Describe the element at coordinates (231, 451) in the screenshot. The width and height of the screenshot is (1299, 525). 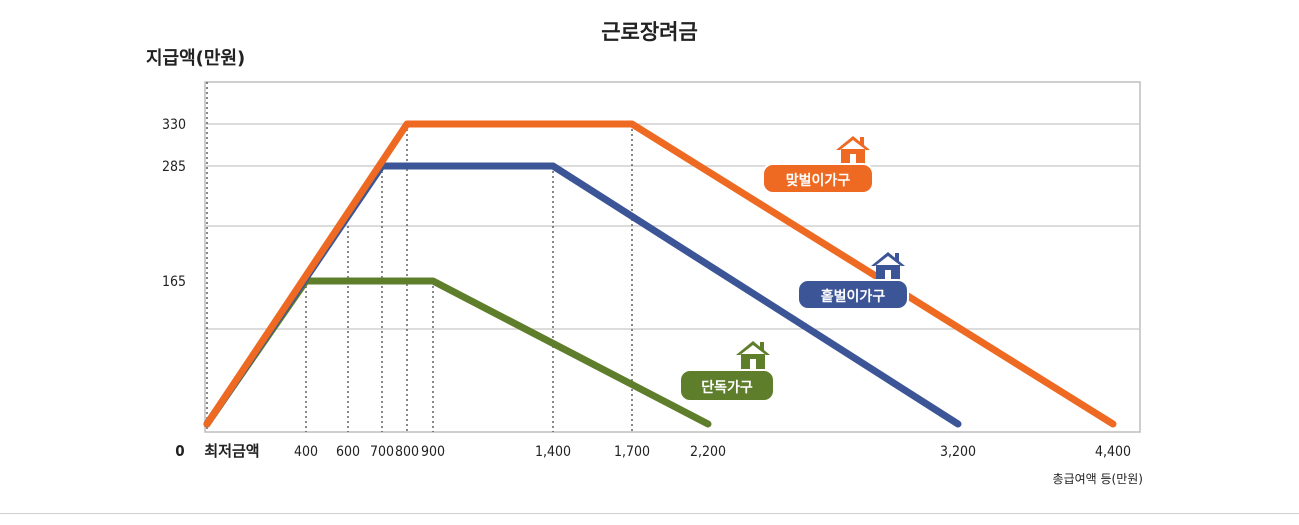
I see `x-tick-min-wage: 최저금액` at that location.